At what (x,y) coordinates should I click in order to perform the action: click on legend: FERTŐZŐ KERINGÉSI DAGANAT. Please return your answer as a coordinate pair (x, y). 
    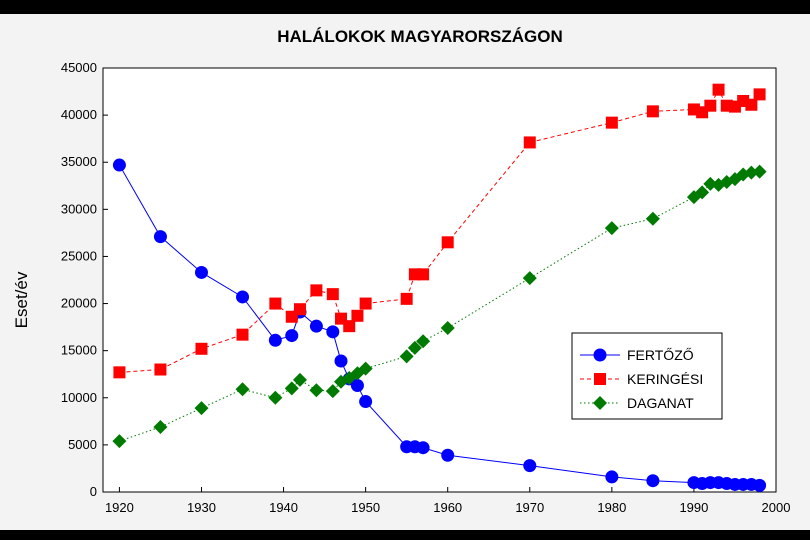
    Looking at the image, I should click on (647, 376).